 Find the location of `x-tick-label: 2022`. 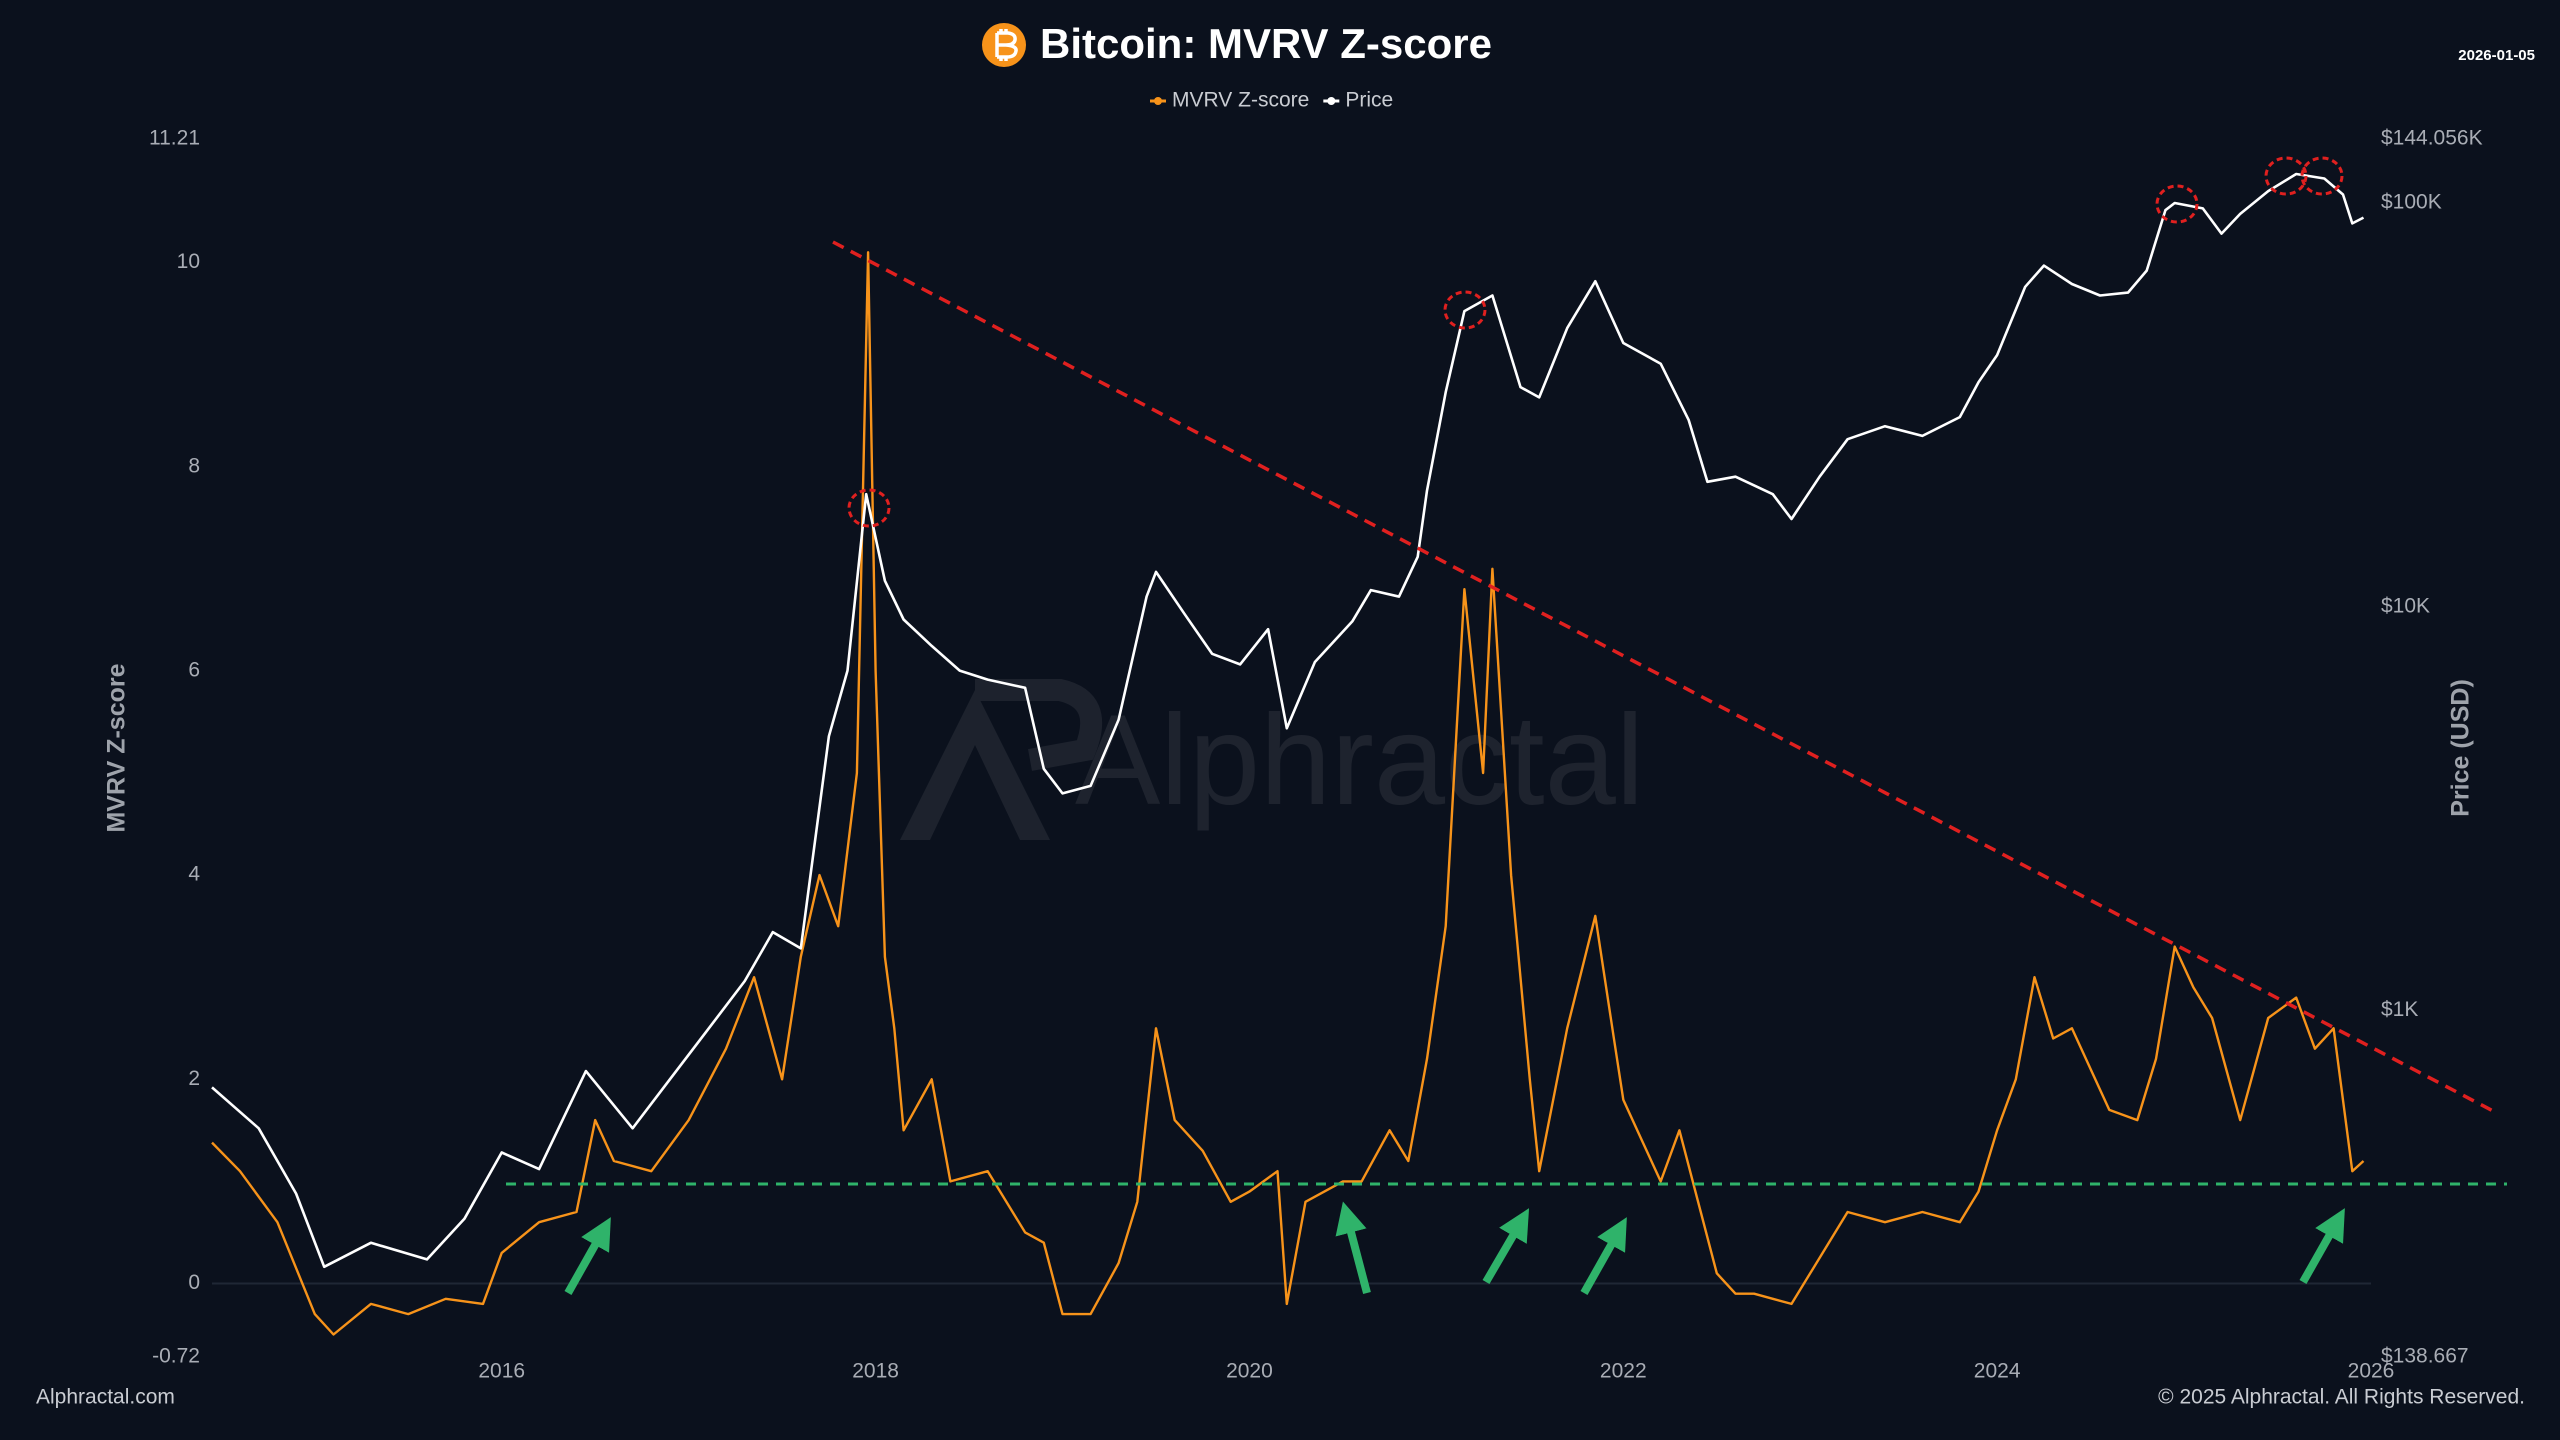

x-tick-label: 2022 is located at coordinates (1623, 1371).